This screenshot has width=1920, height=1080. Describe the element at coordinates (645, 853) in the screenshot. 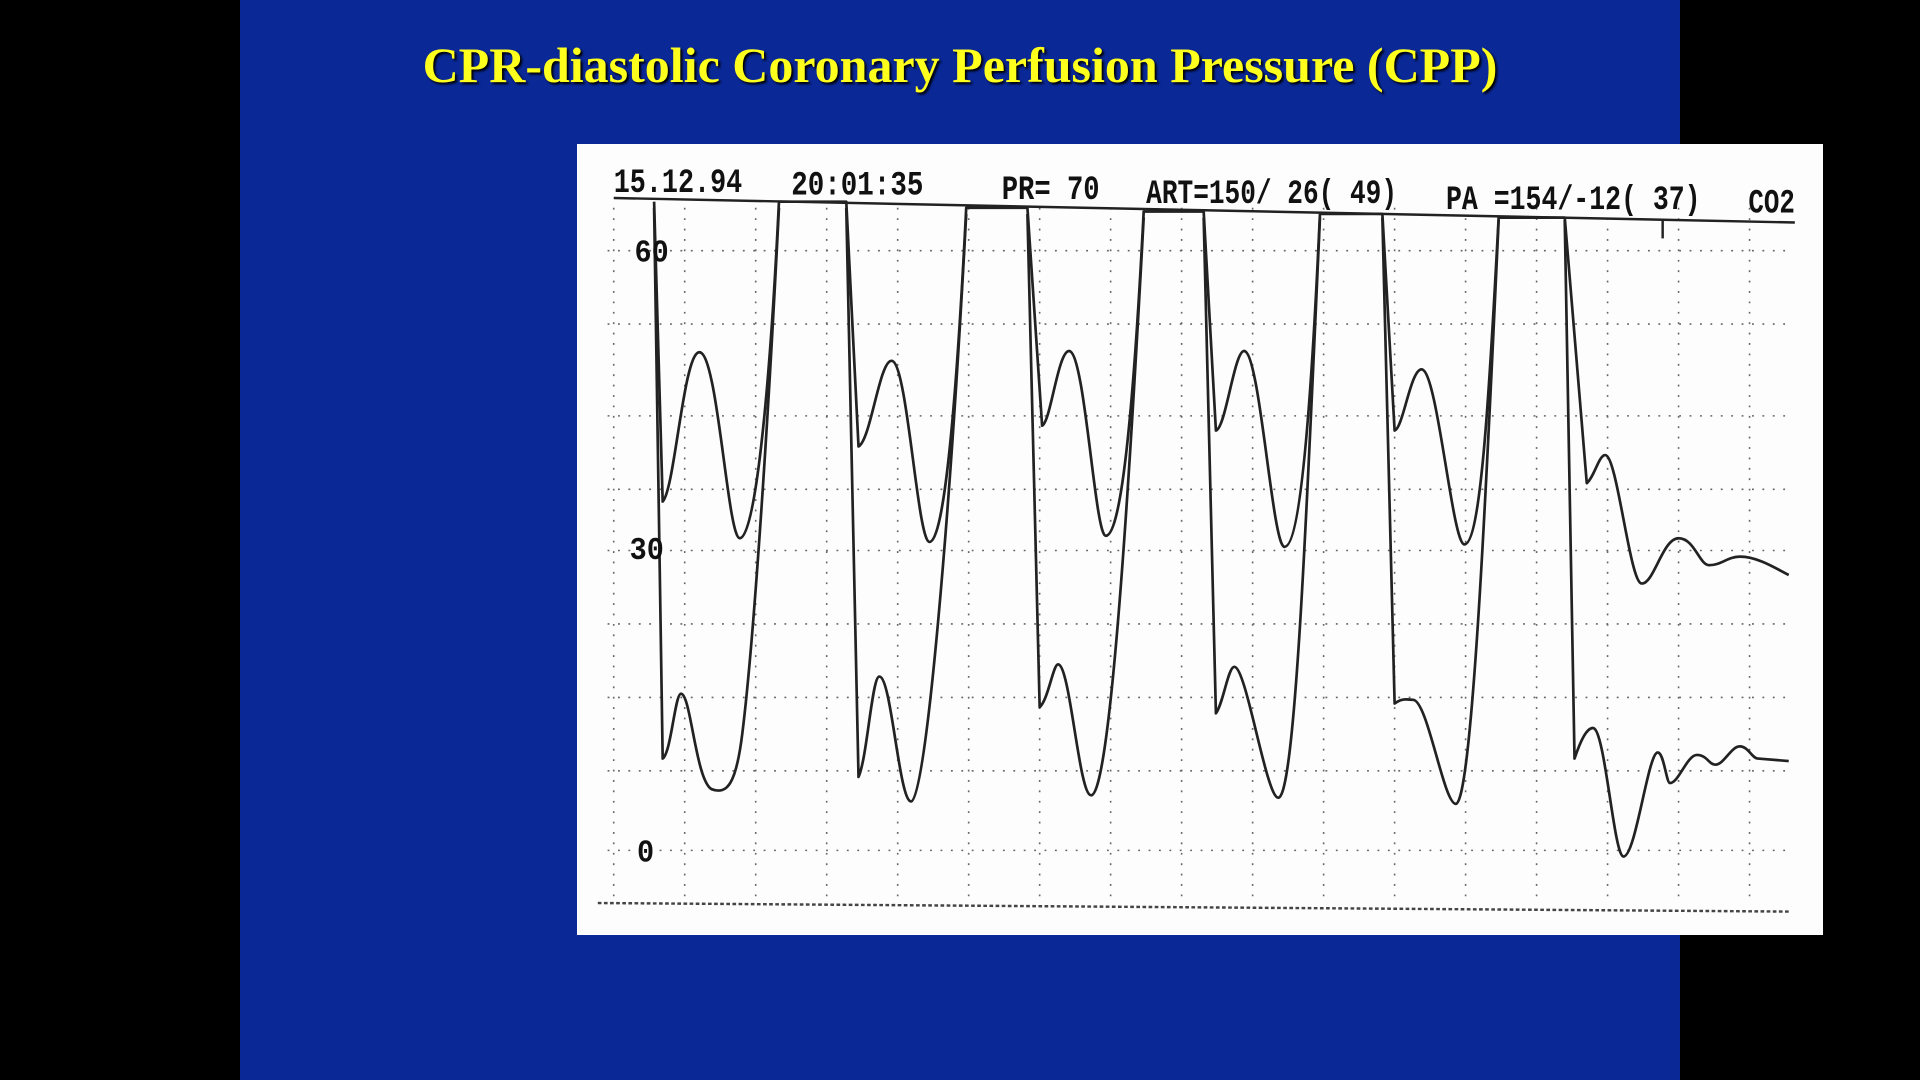

I see `scale-label: 0` at that location.